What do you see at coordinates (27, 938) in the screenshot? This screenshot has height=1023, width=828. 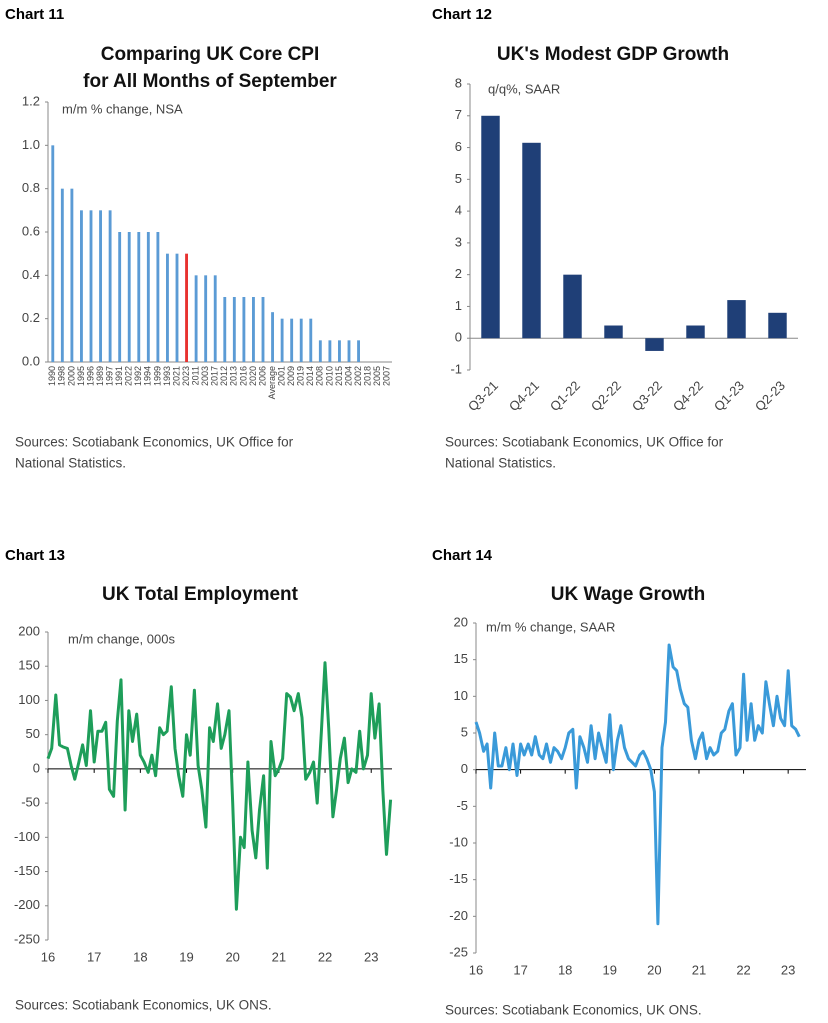 I see `y-tick-label: -250` at bounding box center [27, 938].